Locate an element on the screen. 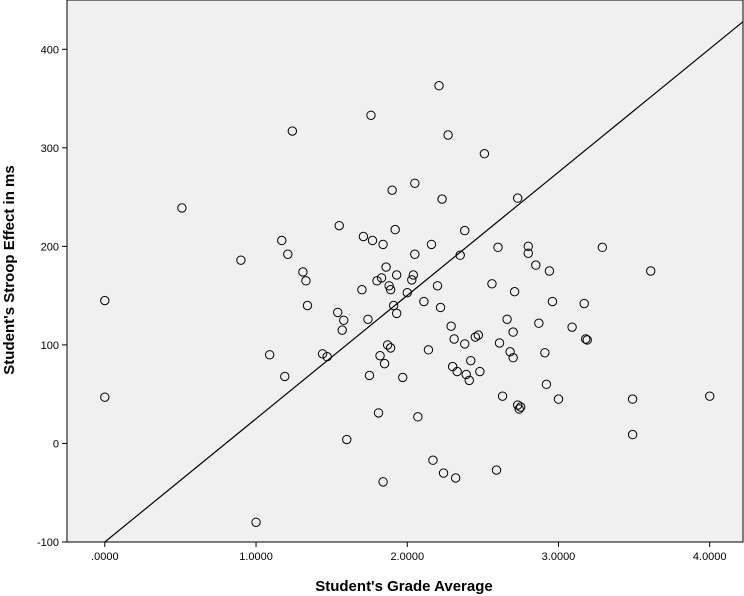 The image size is (744, 596). y-tick-label: 0 is located at coordinates (56, 444).